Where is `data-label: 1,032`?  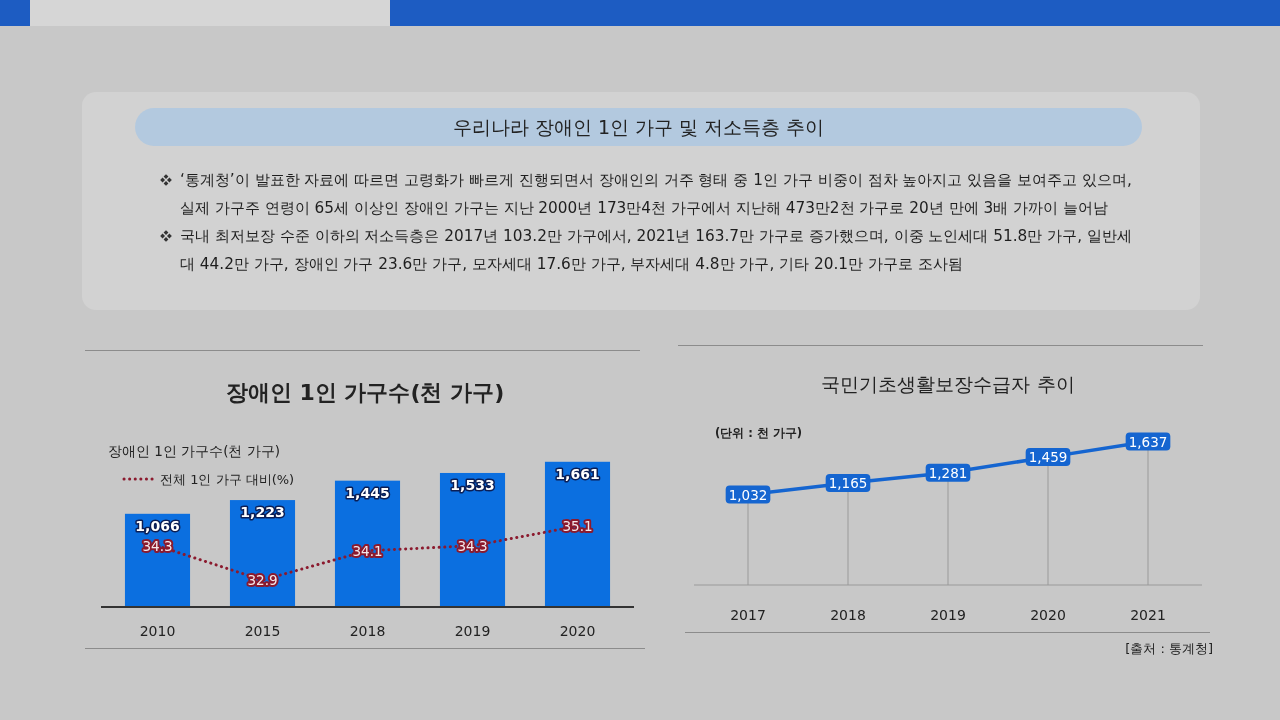
data-label: 1,032 is located at coordinates (748, 494).